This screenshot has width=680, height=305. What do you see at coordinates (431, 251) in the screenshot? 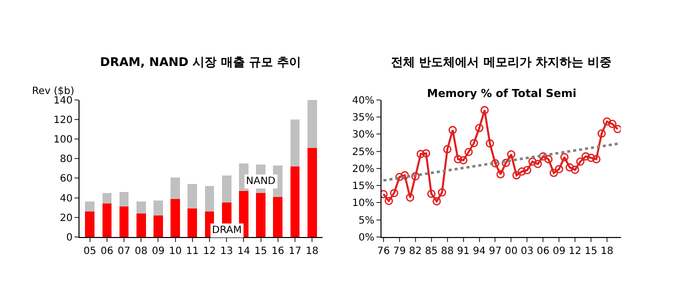
I see `x-tick-label: 85` at bounding box center [431, 251].